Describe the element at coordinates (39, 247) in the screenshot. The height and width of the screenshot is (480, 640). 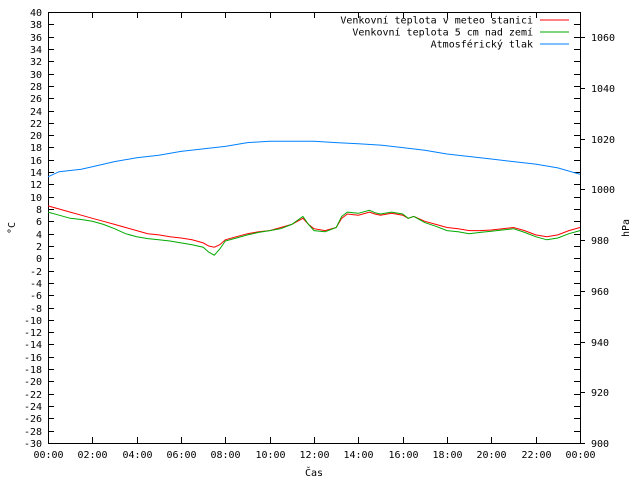
I see `y-tick-label: 2` at that location.